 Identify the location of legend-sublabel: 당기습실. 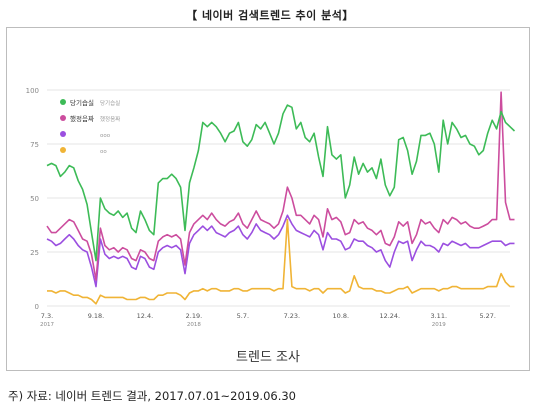
(110, 103).